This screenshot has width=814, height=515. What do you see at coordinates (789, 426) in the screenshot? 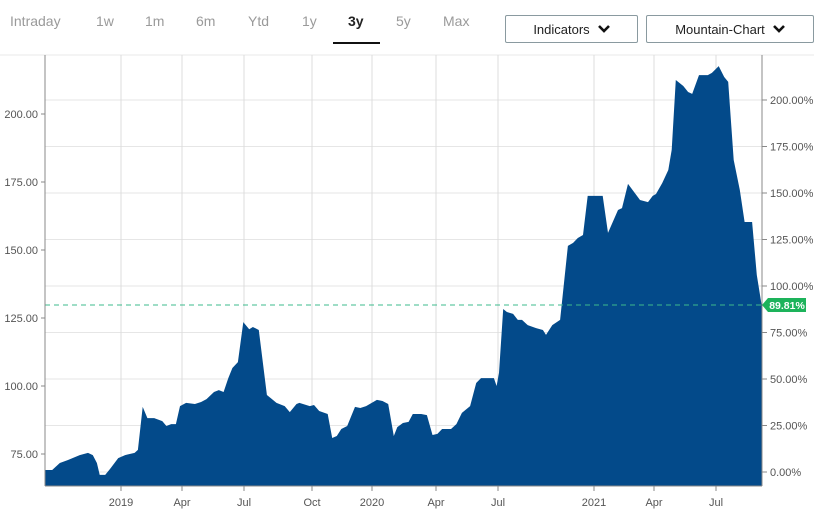
I see `right-tick-label: 25.00%` at bounding box center [789, 426].